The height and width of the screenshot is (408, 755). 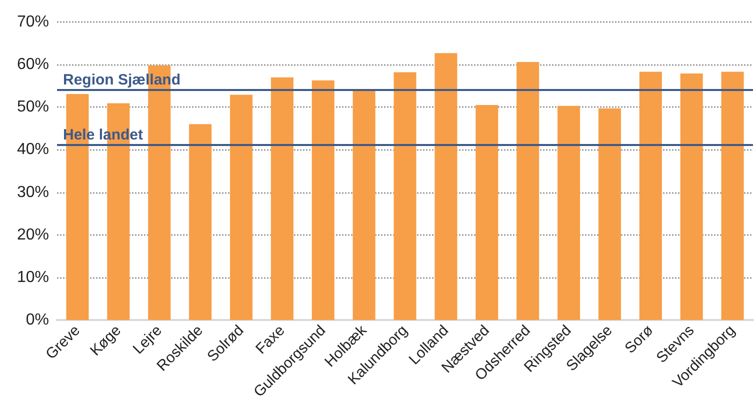 What do you see at coordinates (32, 235) in the screenshot?
I see `y-tick-label: 20%` at bounding box center [32, 235].